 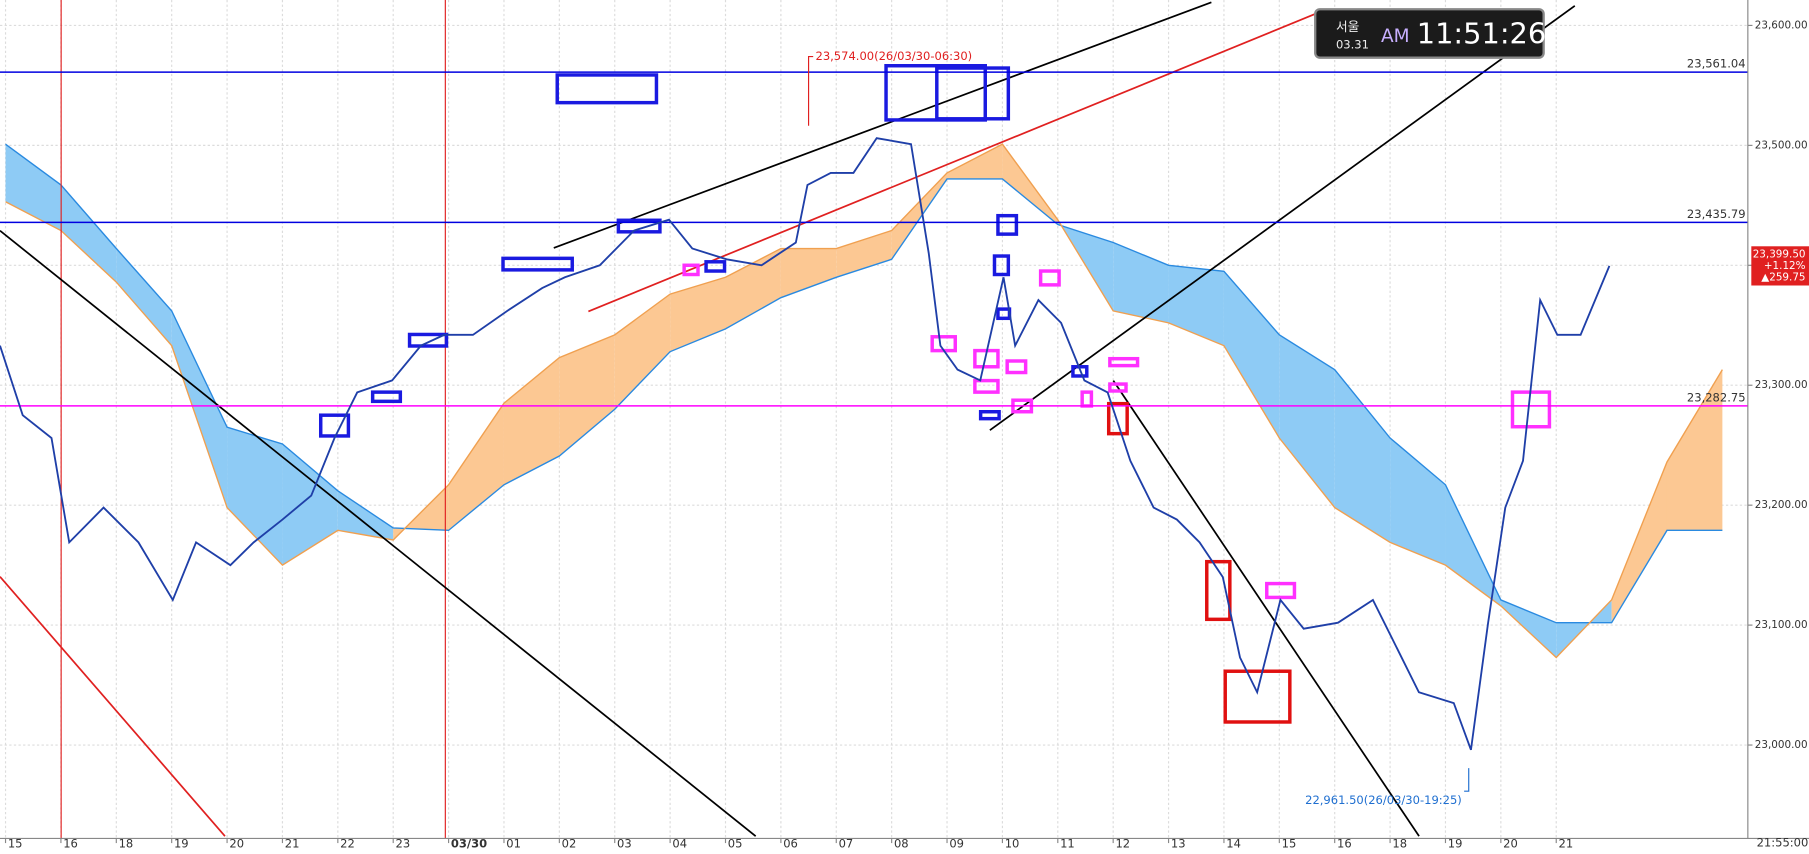 I want to click on x-tick-label: 03, so click(x=624, y=843).